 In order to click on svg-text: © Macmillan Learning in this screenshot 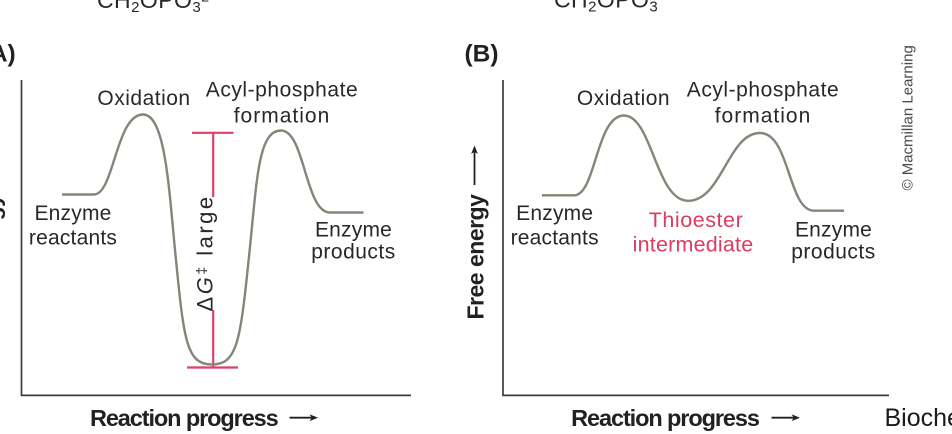, I will do `click(908, 117)`.